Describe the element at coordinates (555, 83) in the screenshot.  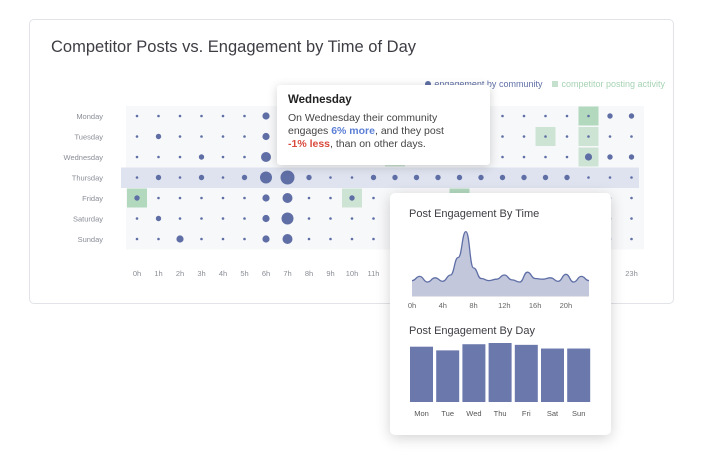
I see `activity-legend-swatch` at that location.